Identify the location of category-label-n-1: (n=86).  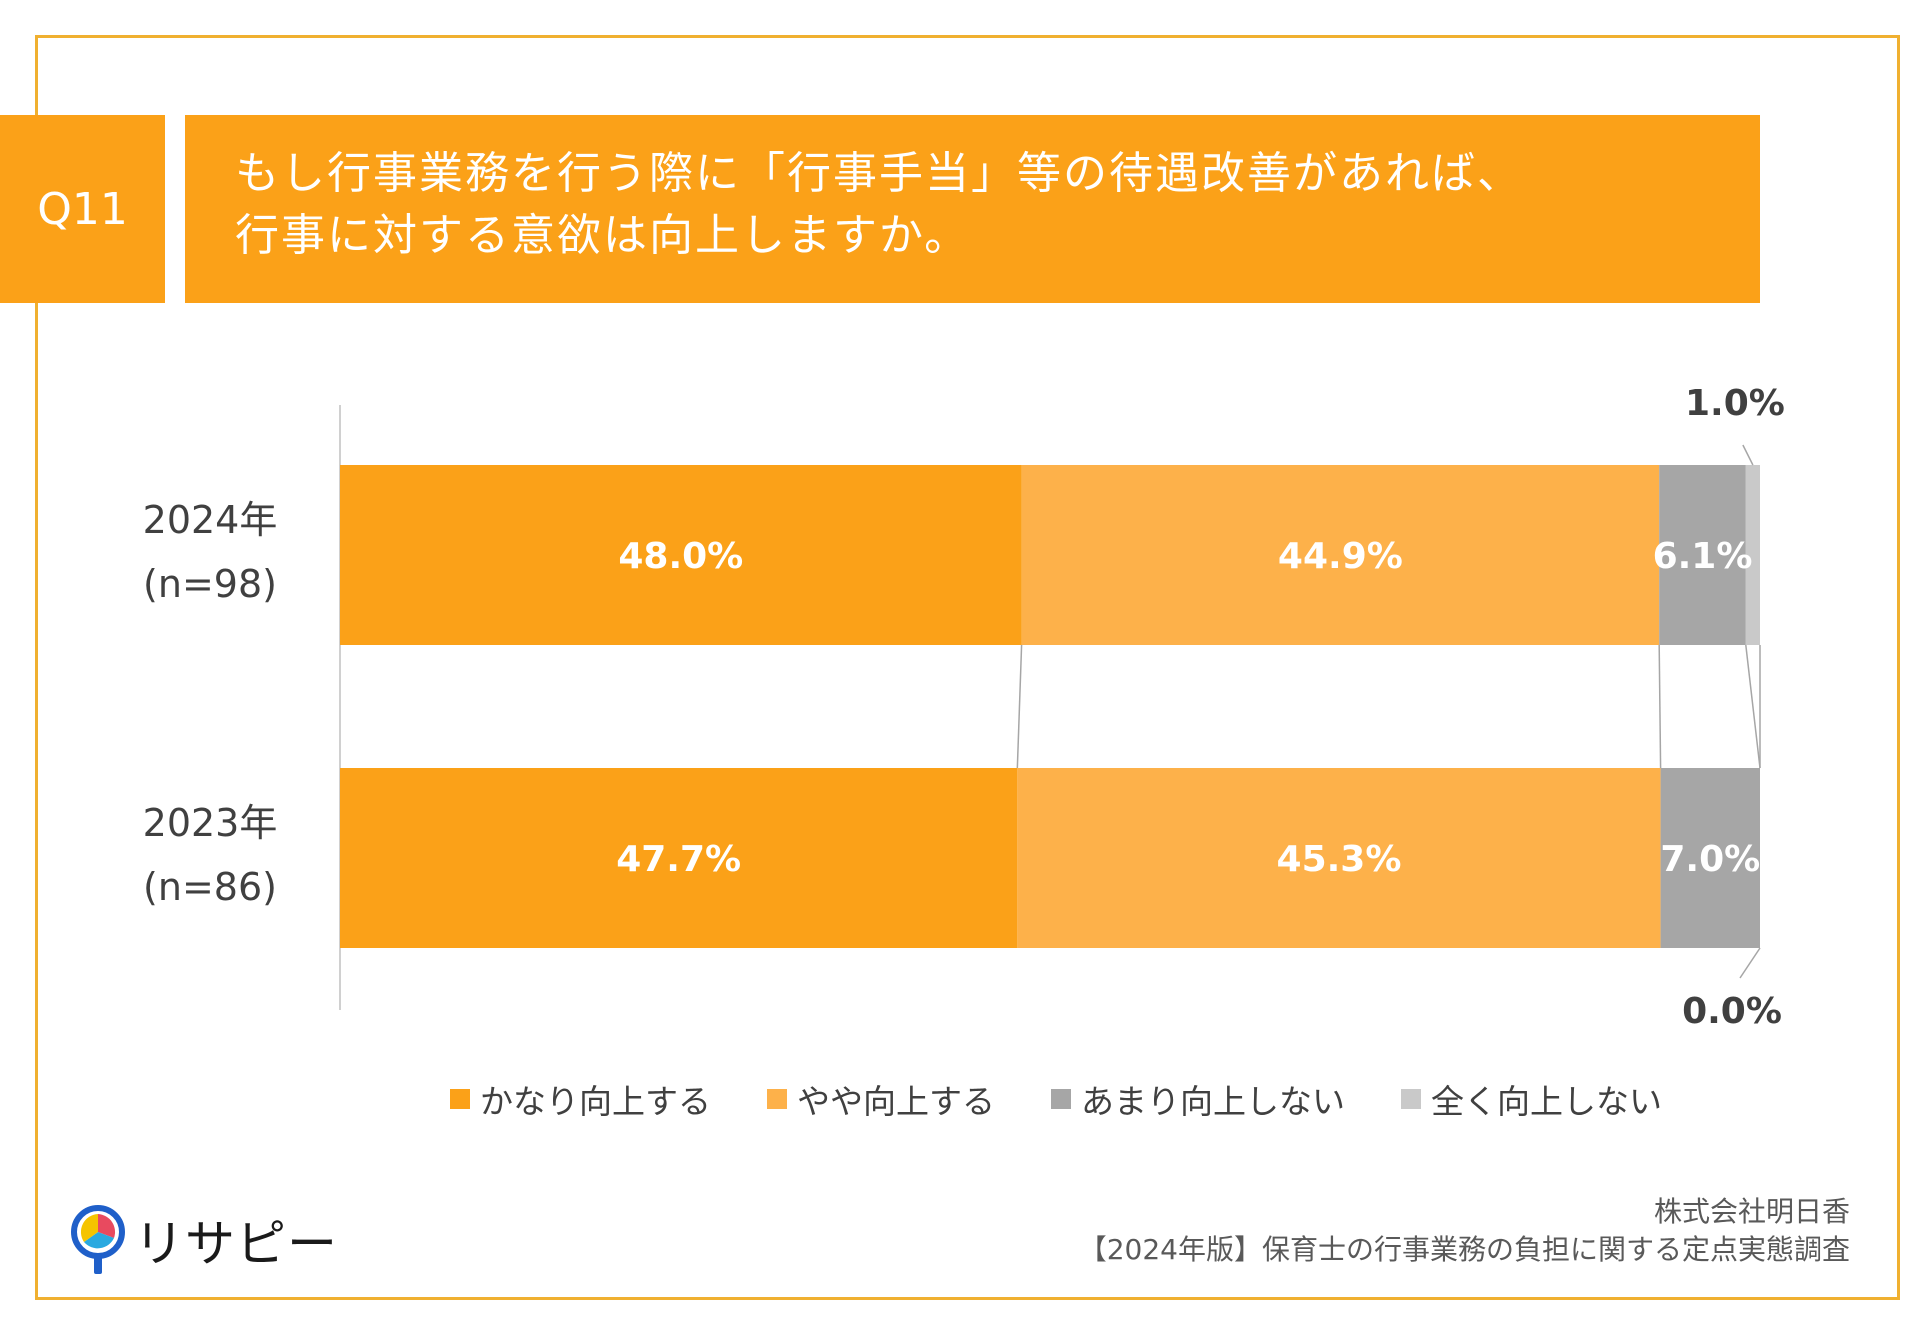
(210, 887).